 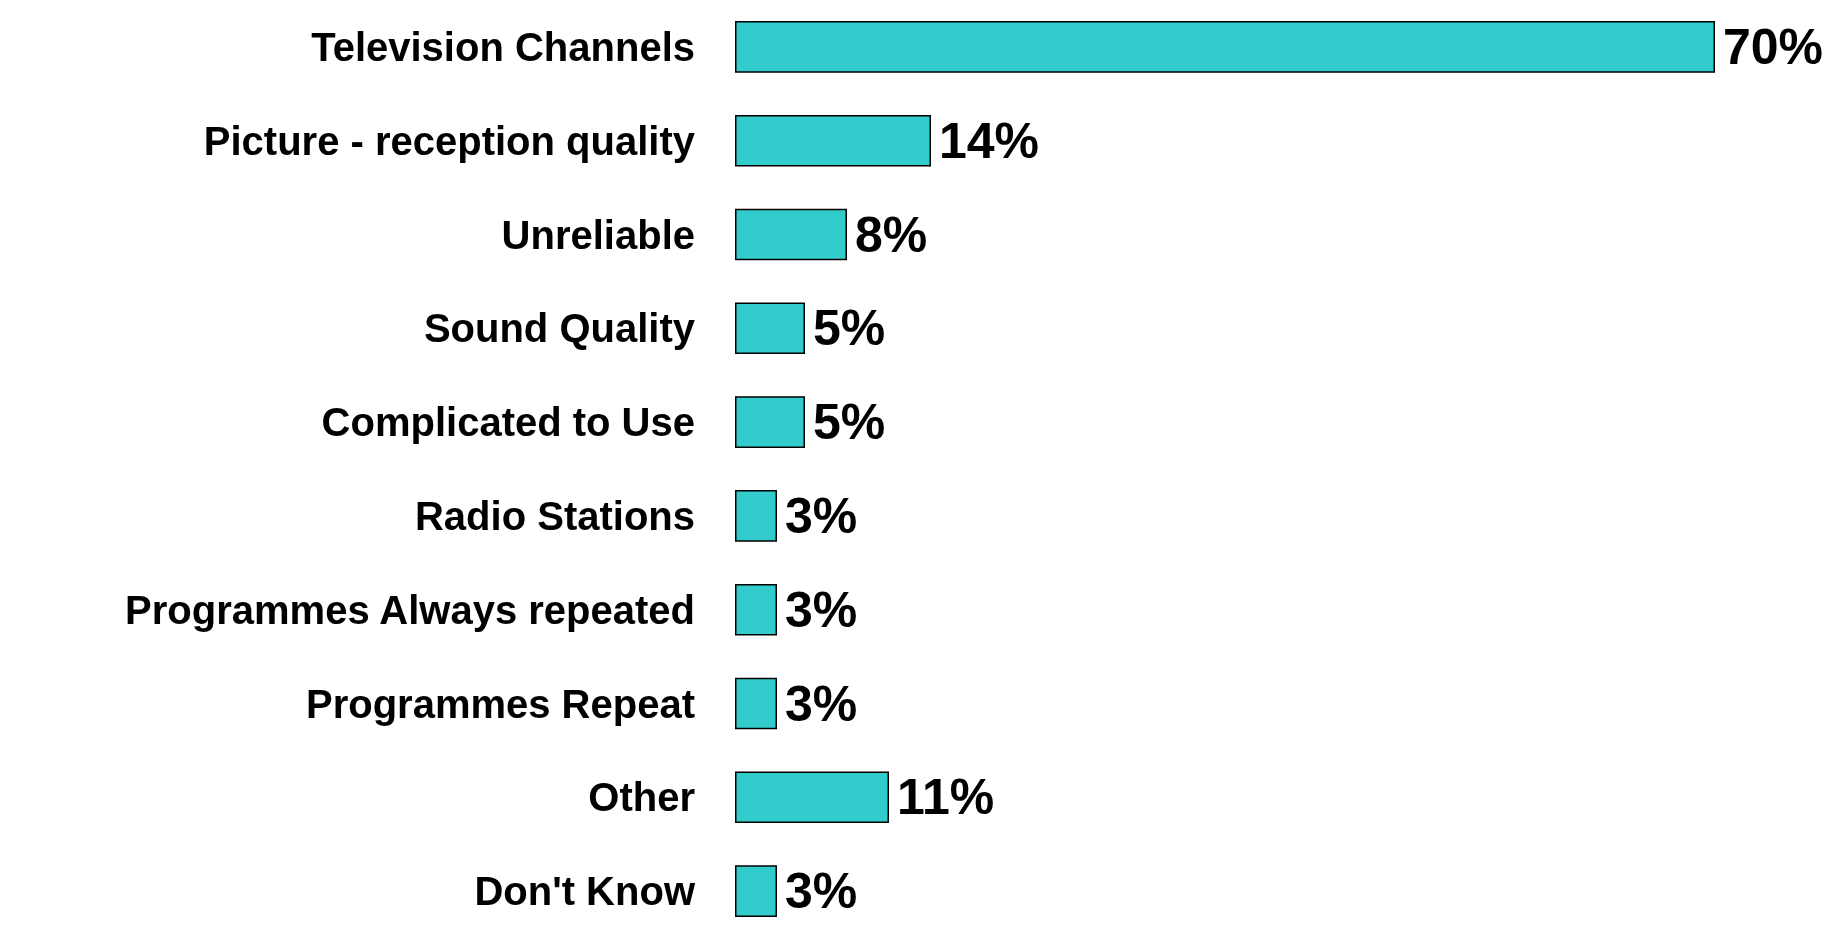 I want to click on data-label: 11%, so click(x=946, y=797).